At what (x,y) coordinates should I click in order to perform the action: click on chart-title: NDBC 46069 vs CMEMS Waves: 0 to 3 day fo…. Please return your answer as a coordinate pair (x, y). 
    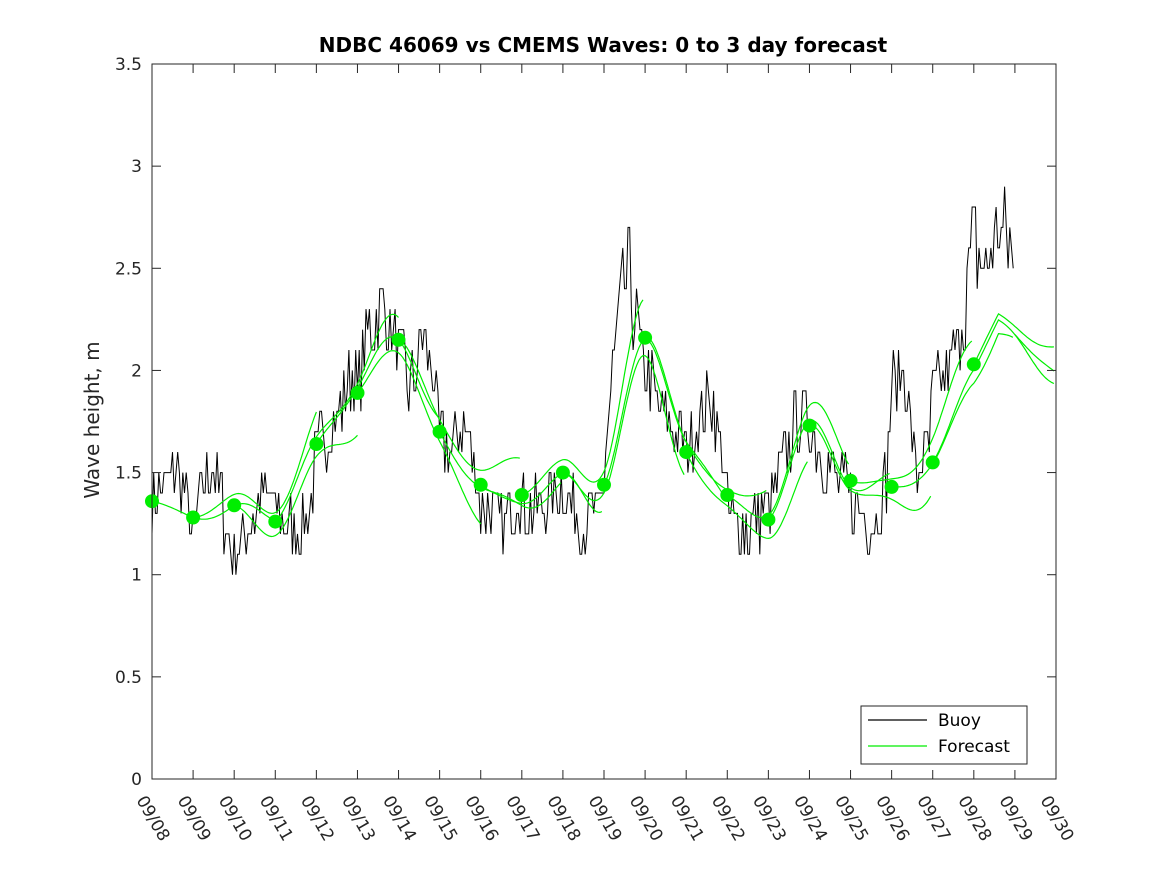
    Looking at the image, I should click on (603, 45).